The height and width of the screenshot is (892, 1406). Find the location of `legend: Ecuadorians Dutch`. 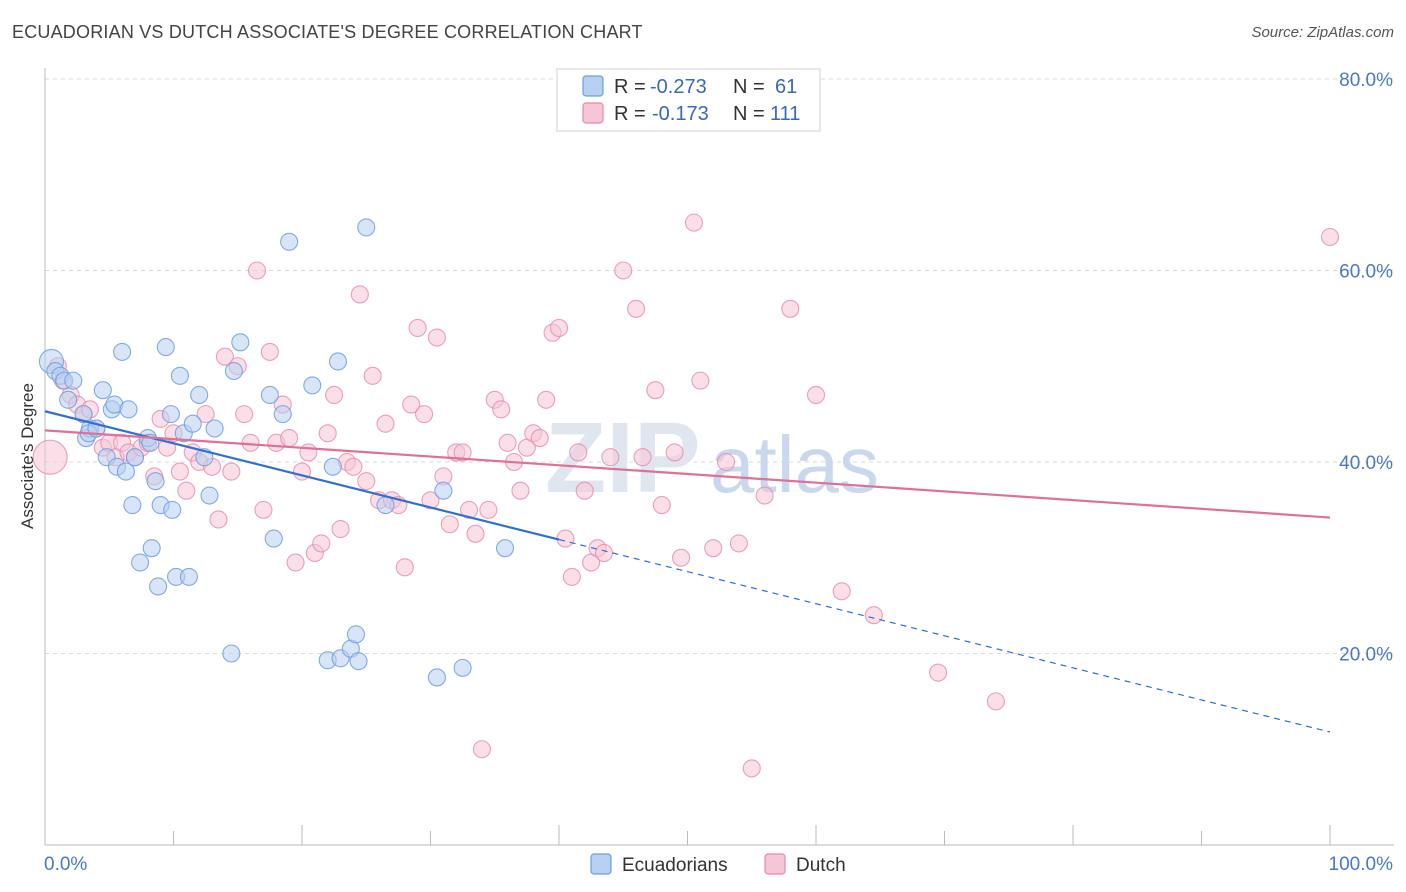

legend: Ecuadorians Dutch is located at coordinates (718, 864).